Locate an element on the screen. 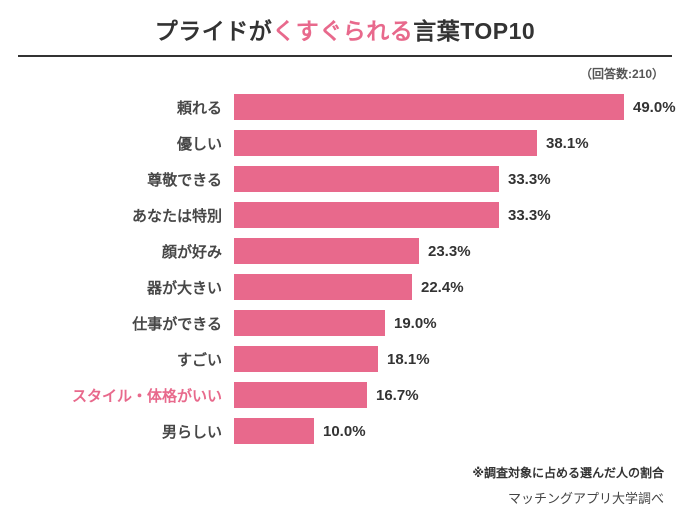 This screenshot has width=690, height=523. bar-track: 22.4% is located at coordinates (455, 287).